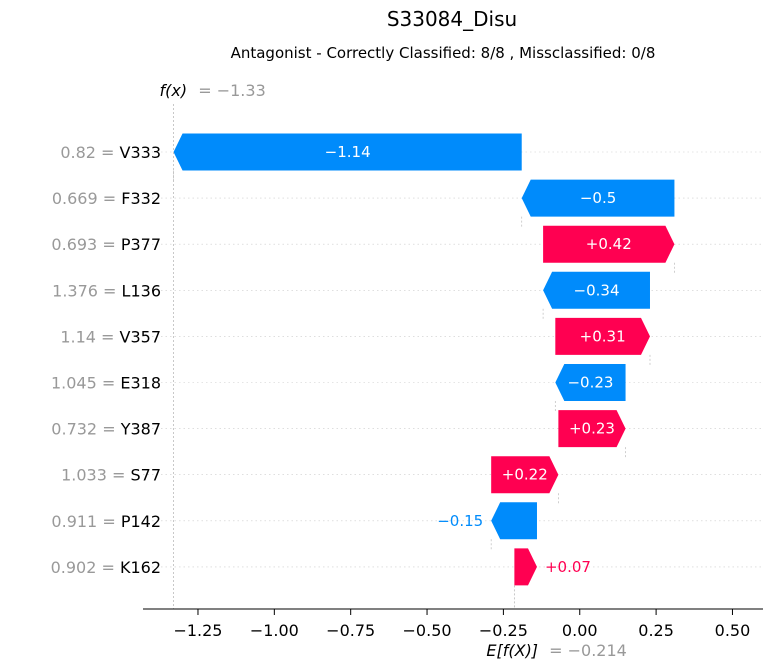 The width and height of the screenshot is (773, 670). What do you see at coordinates (503, 630) in the screenshot?
I see `tick-label: −0.25` at bounding box center [503, 630].